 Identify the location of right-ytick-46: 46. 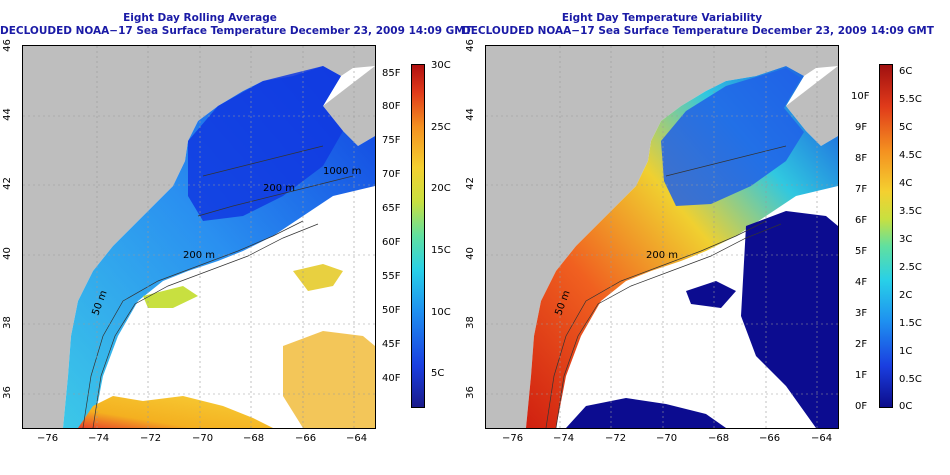
(470, 45).